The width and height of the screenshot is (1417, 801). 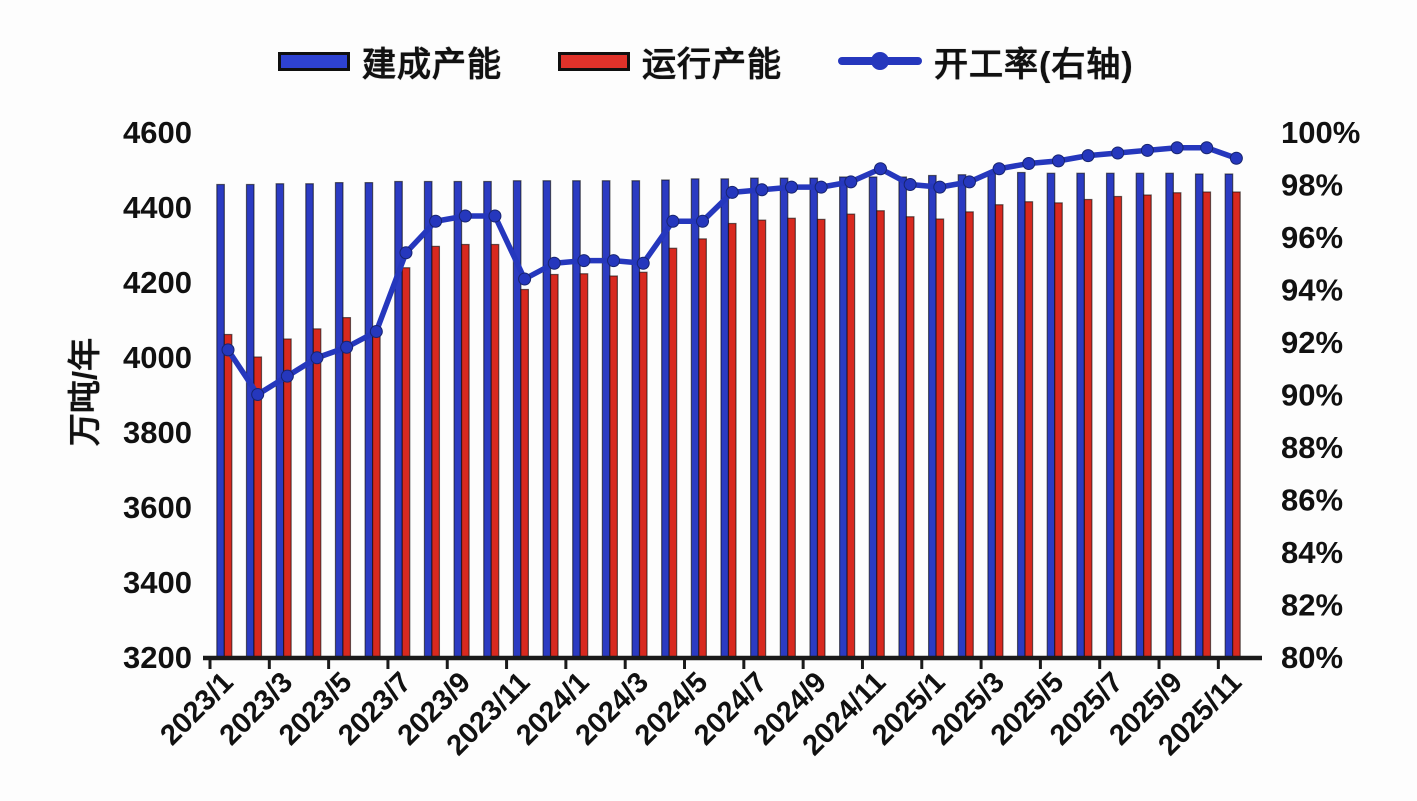 What do you see at coordinates (1034, 64) in the screenshot?
I see `legend-label-operating-rate: 开工率(右轴)` at bounding box center [1034, 64].